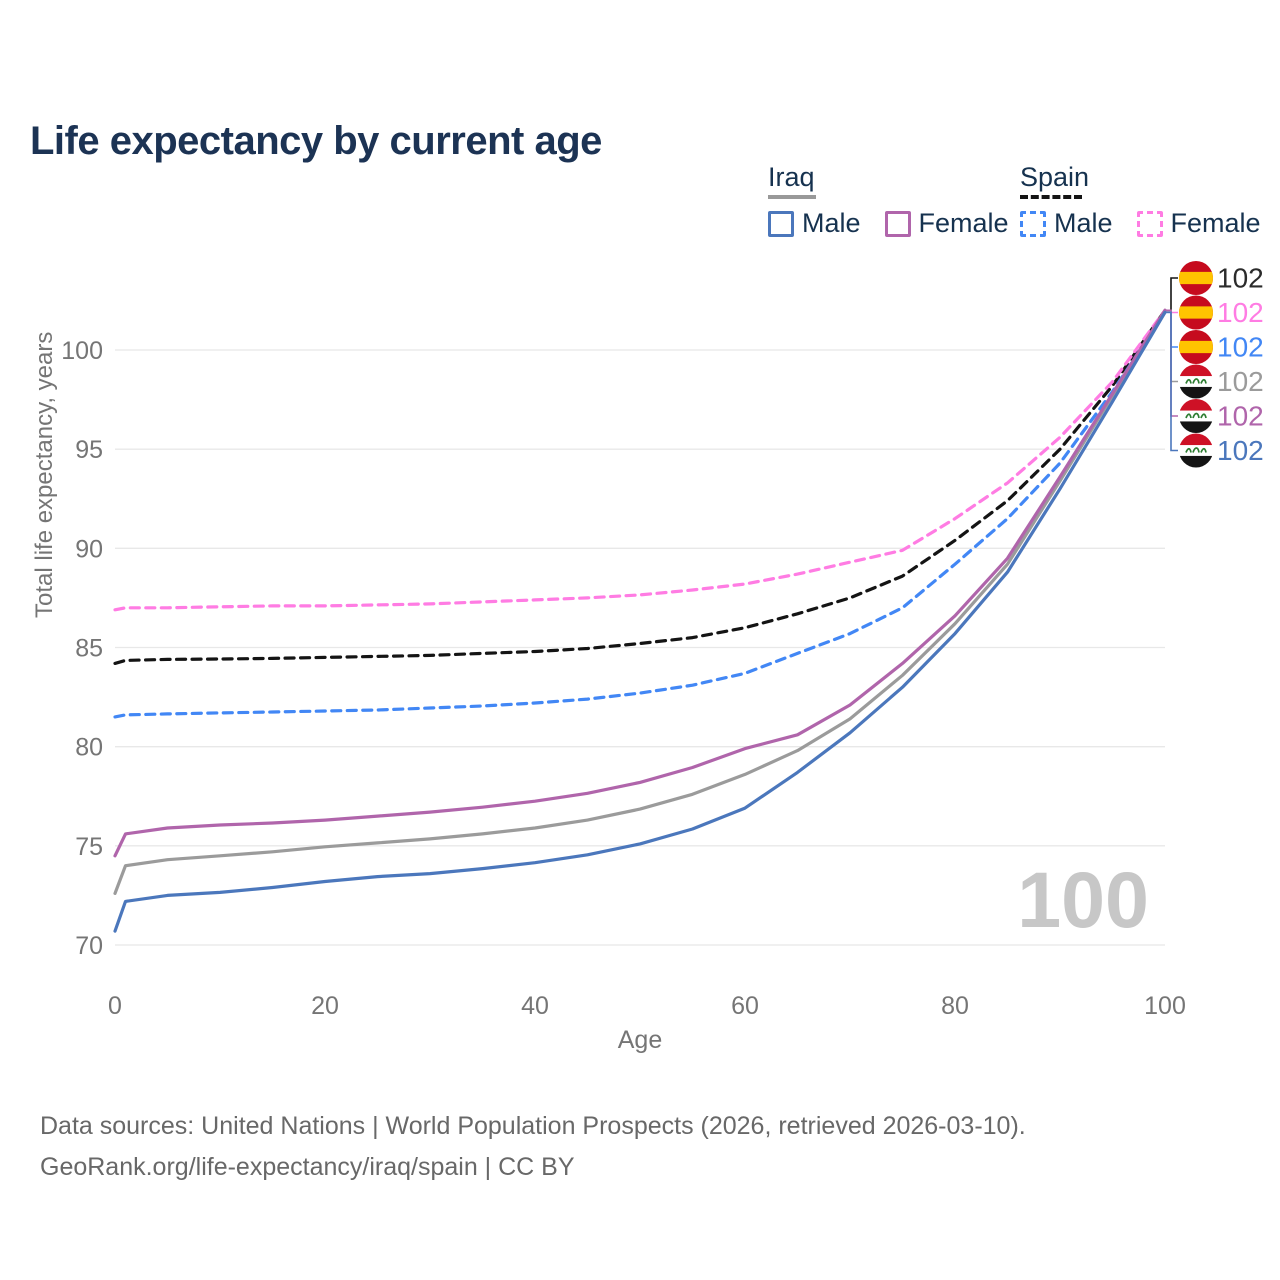 Image resolution: width=1280 pixels, height=1280 pixels. Describe the element at coordinates (781, 223) in the screenshot. I see `iraq-male-swatch-icon` at that location.